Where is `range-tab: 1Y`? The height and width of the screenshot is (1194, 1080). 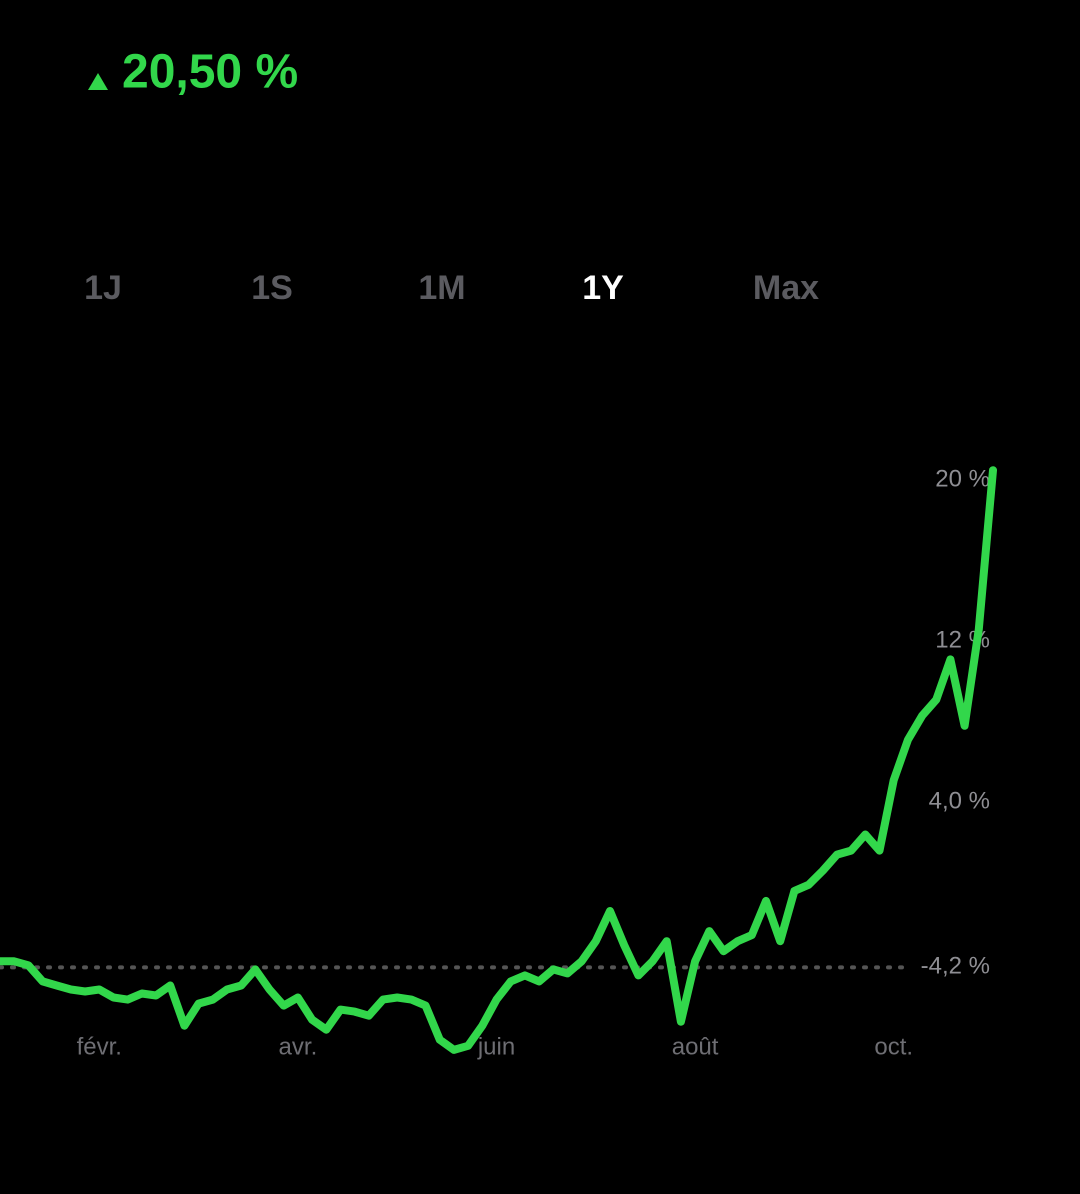
range-tab: 1Y is located at coordinates (603, 288).